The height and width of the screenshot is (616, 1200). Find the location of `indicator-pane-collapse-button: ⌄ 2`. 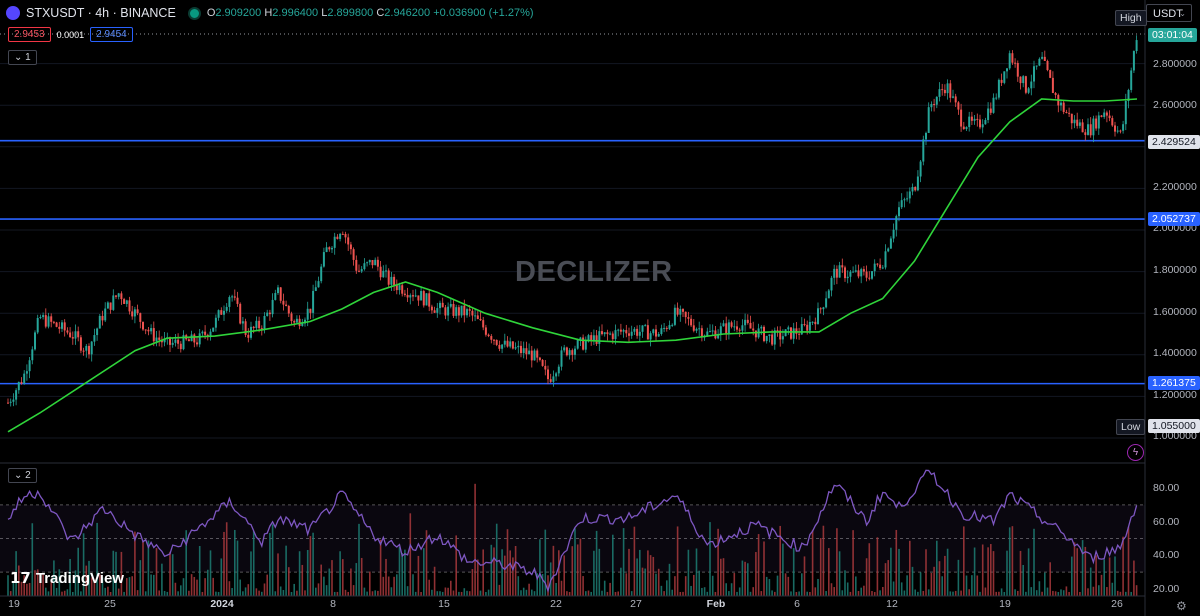

indicator-pane-collapse-button: ⌄ 2 is located at coordinates (22, 475).